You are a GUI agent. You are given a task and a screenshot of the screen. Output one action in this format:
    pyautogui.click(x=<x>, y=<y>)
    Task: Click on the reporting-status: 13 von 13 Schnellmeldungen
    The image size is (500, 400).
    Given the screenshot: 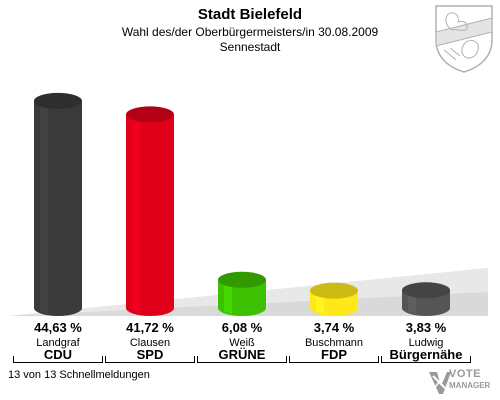 What is the action you would take?
    pyautogui.click(x=79, y=375)
    